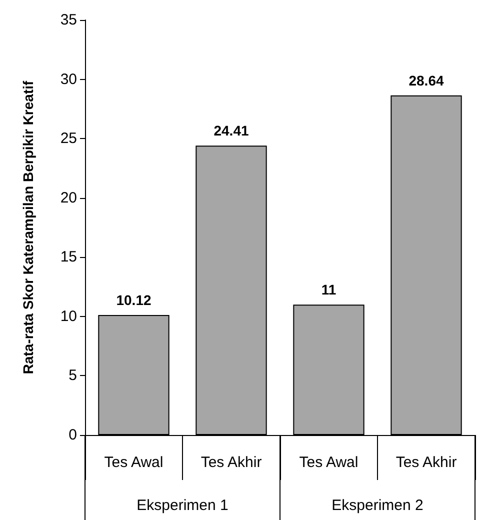 The width and height of the screenshot is (489, 520). I want to click on data-label: 24.41, so click(231, 130).